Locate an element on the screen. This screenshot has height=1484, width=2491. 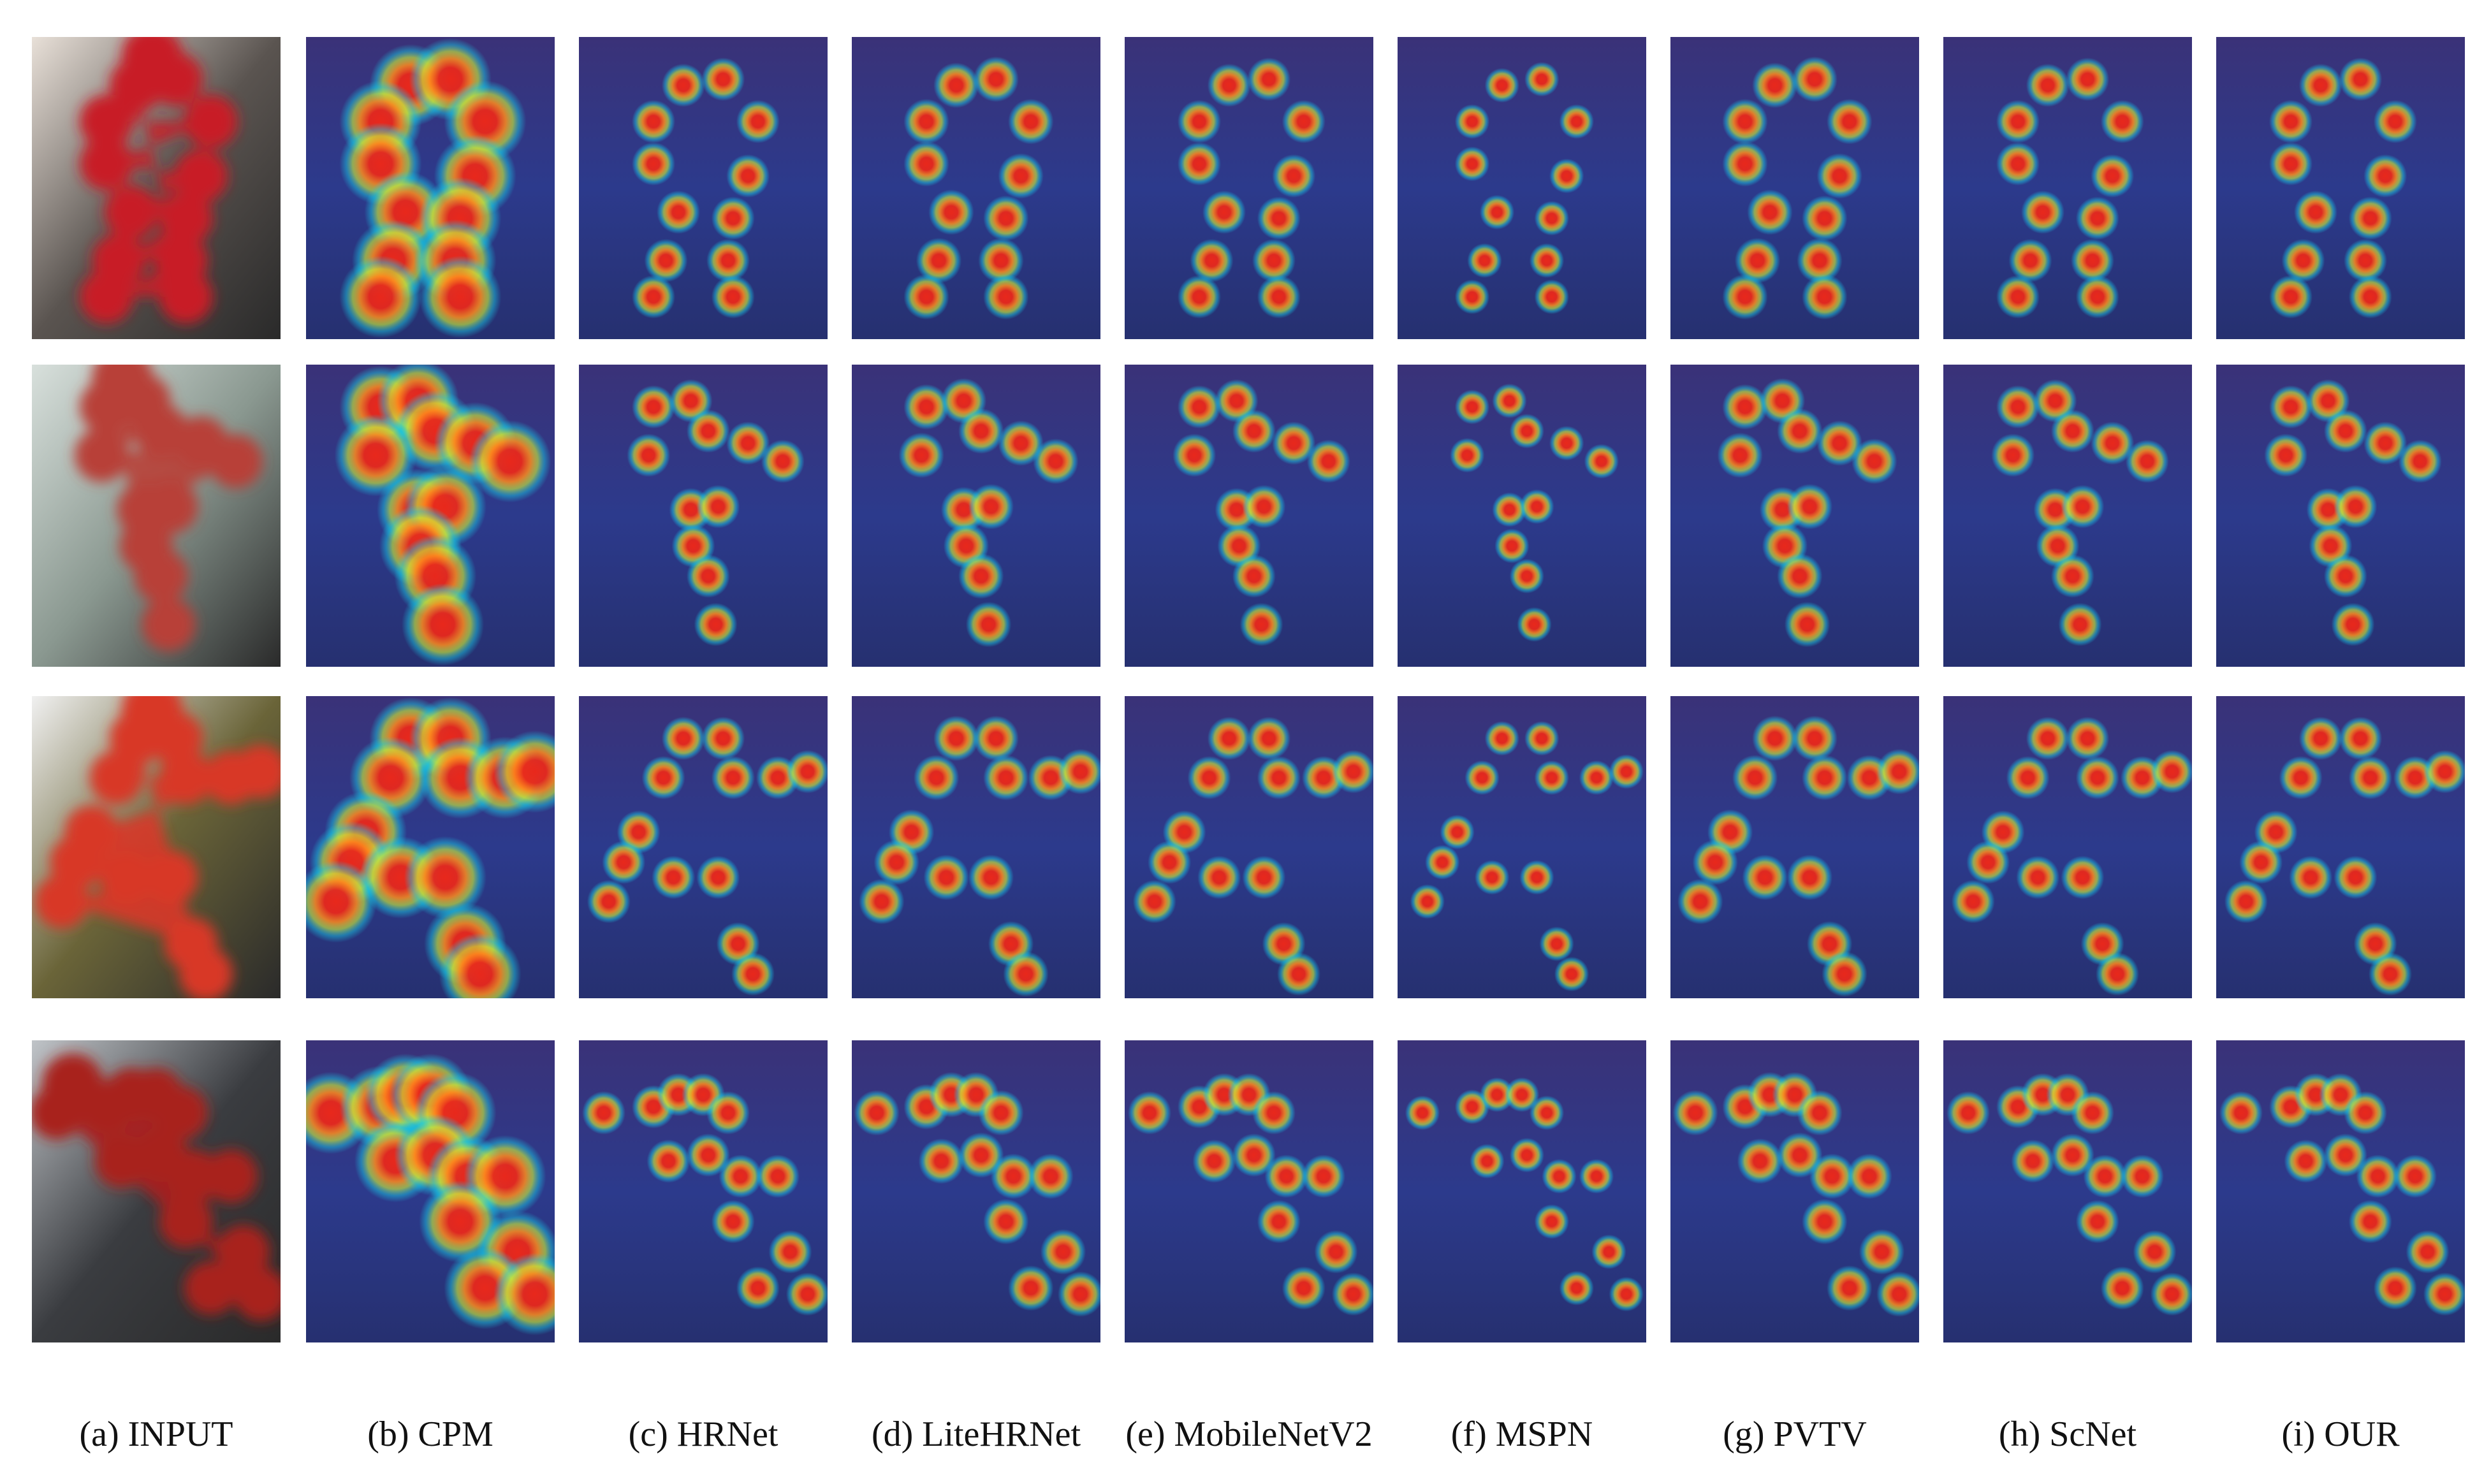
heatmap-pvtv is located at coordinates (1795, 516).